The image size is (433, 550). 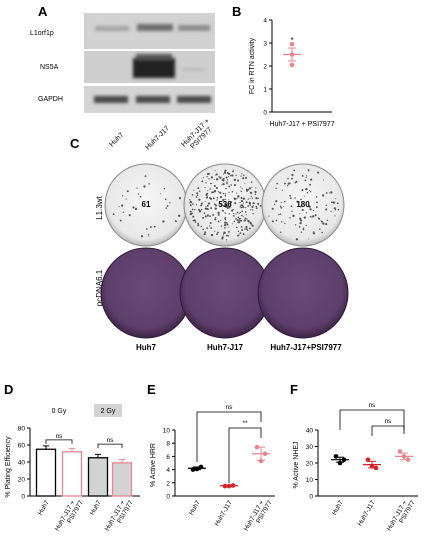 What do you see at coordinates (157, 137) in the screenshot?
I see `lane-label-huh7-j17: Huh7-J17` at bounding box center [157, 137].